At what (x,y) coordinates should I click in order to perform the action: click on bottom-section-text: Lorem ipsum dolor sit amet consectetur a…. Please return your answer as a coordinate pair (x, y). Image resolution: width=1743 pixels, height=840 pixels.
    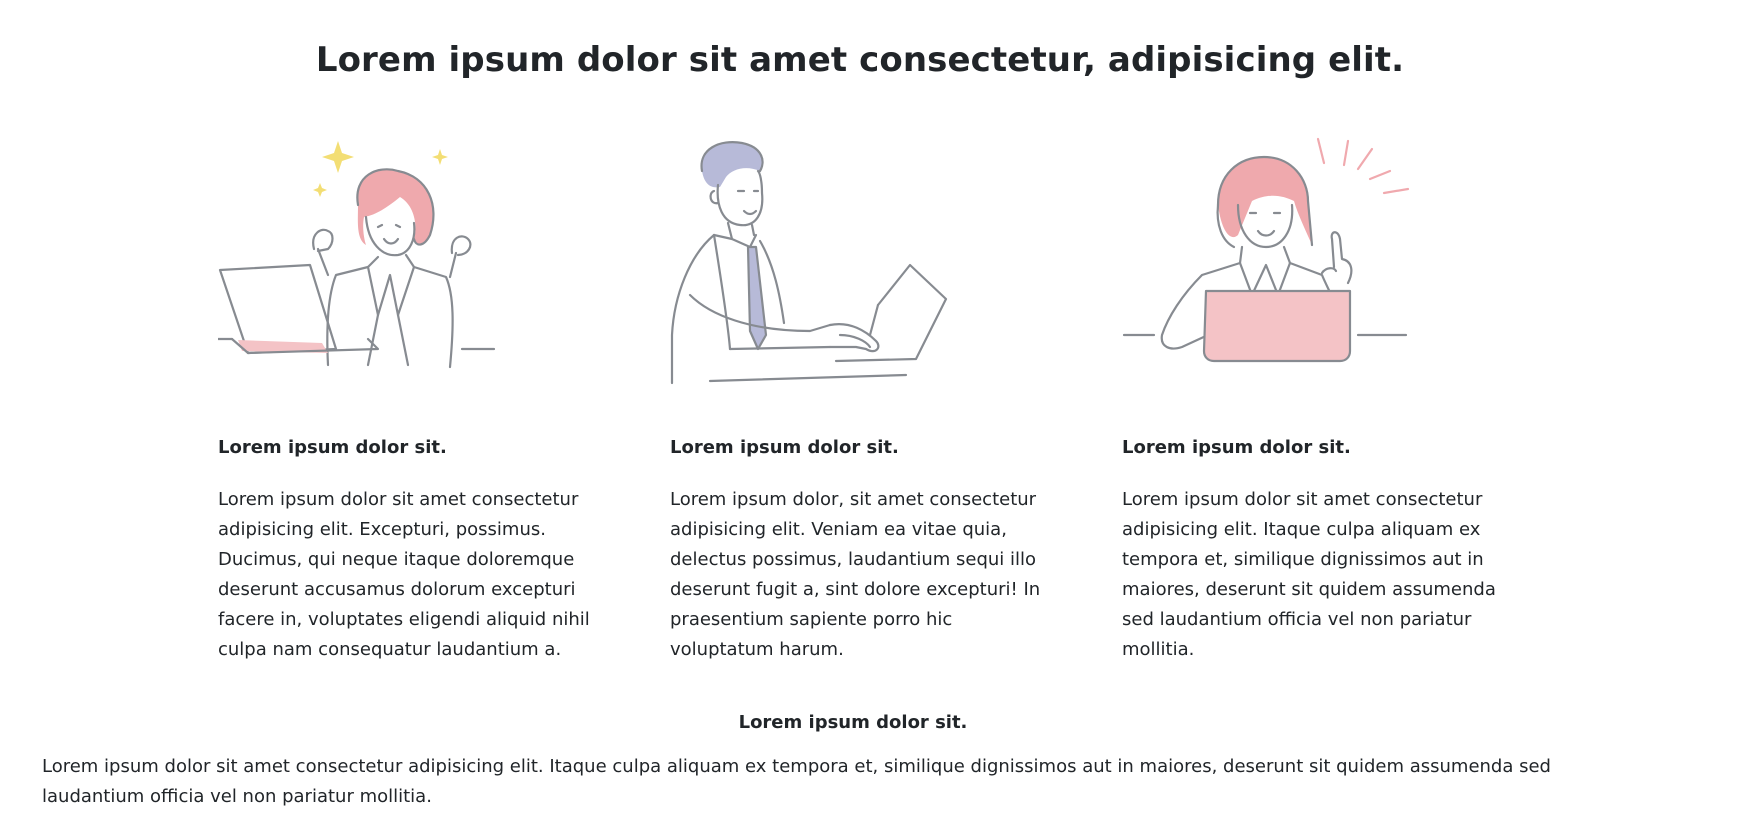
    Looking at the image, I should click on (796, 781).